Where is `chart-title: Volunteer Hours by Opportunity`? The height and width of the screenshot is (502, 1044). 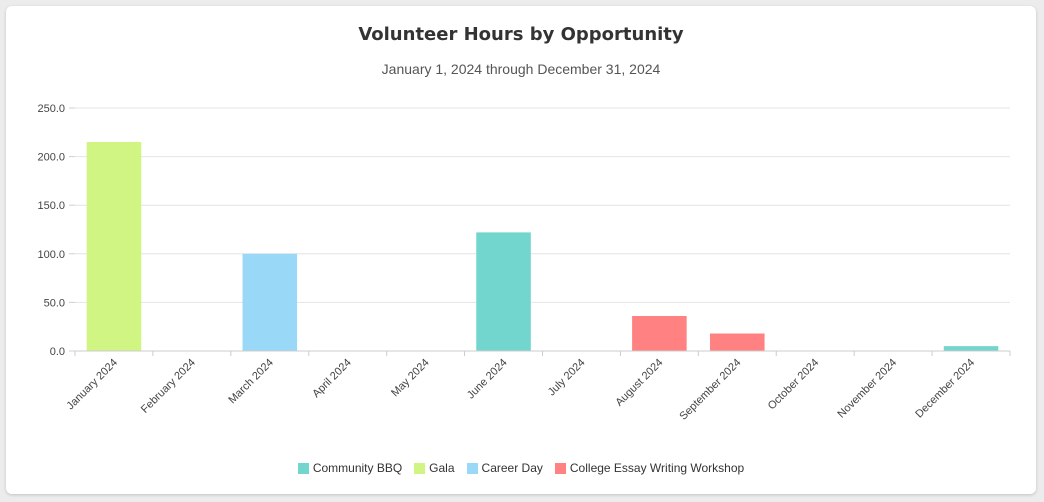
chart-title: Volunteer Hours by Opportunity is located at coordinates (521, 34).